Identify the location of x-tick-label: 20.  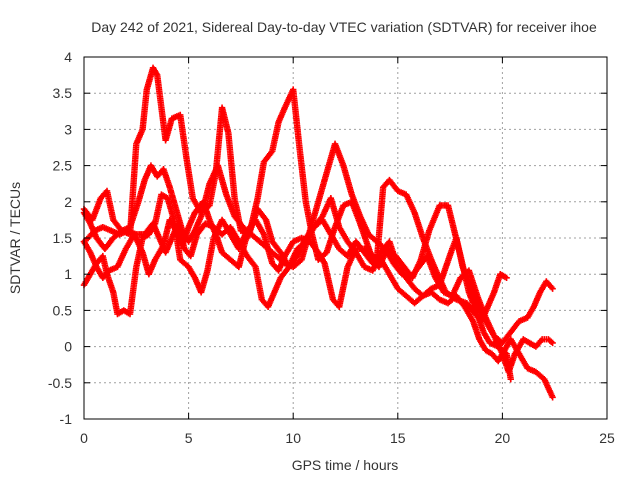
(503, 438).